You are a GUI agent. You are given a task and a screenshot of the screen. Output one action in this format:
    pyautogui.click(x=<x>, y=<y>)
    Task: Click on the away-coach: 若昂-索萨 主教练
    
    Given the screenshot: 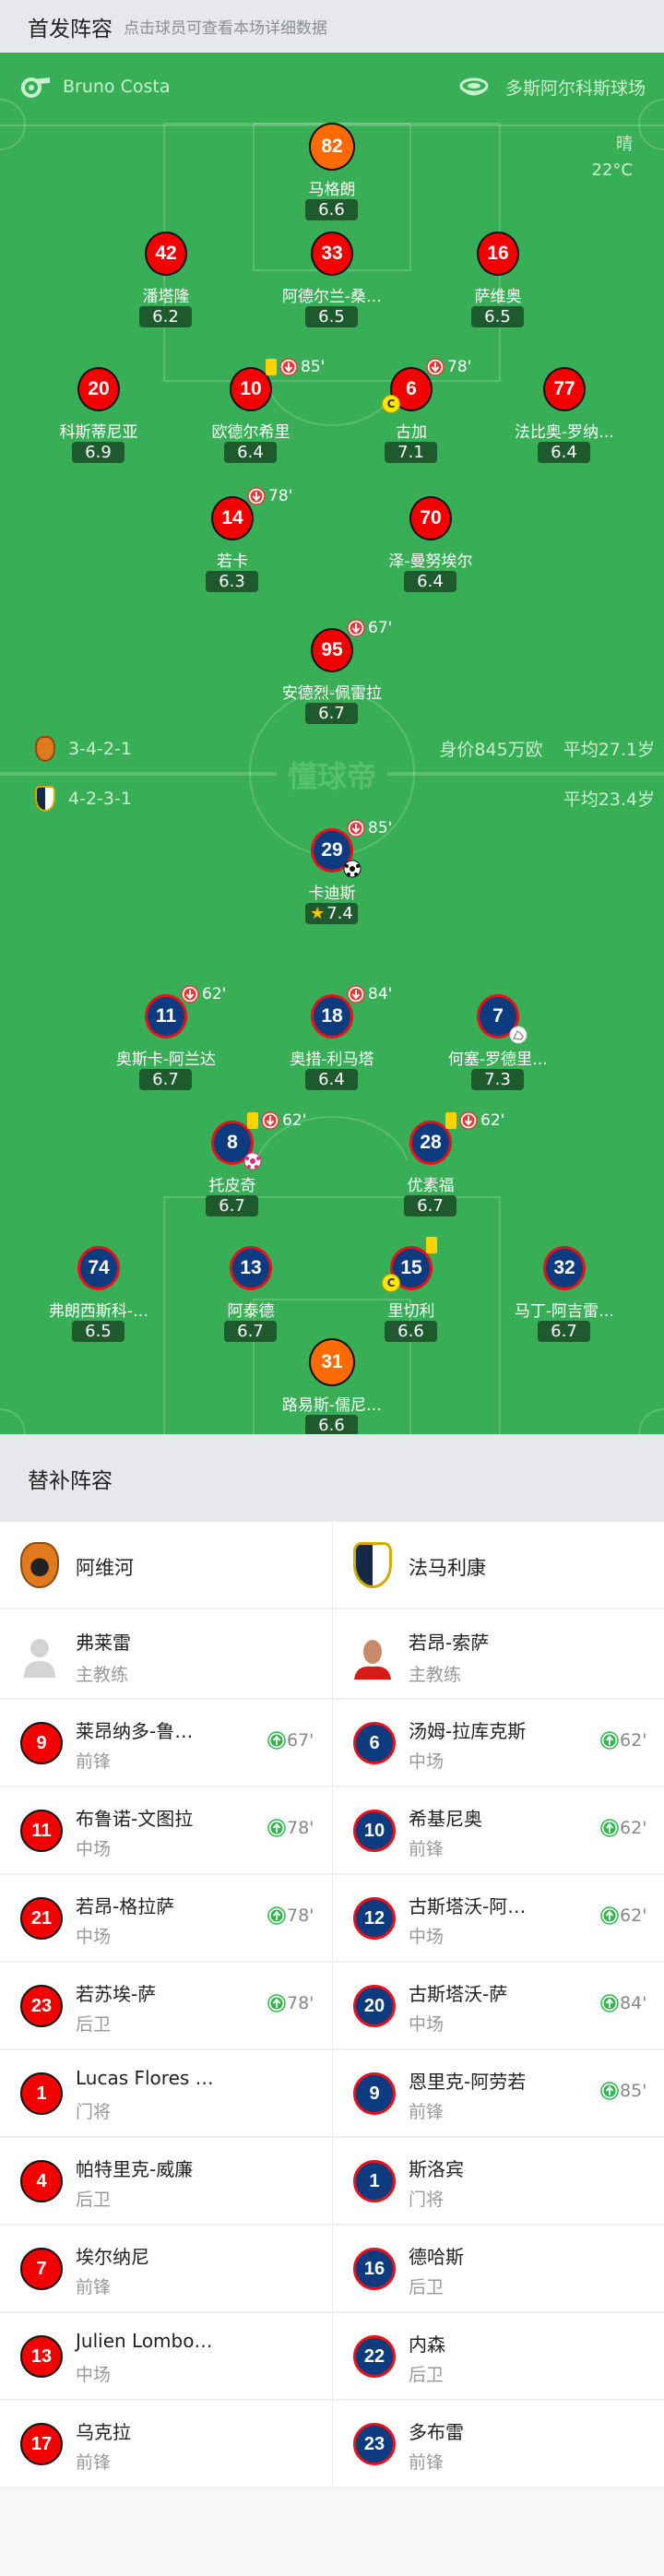 What is the action you would take?
    pyautogui.click(x=498, y=1653)
    